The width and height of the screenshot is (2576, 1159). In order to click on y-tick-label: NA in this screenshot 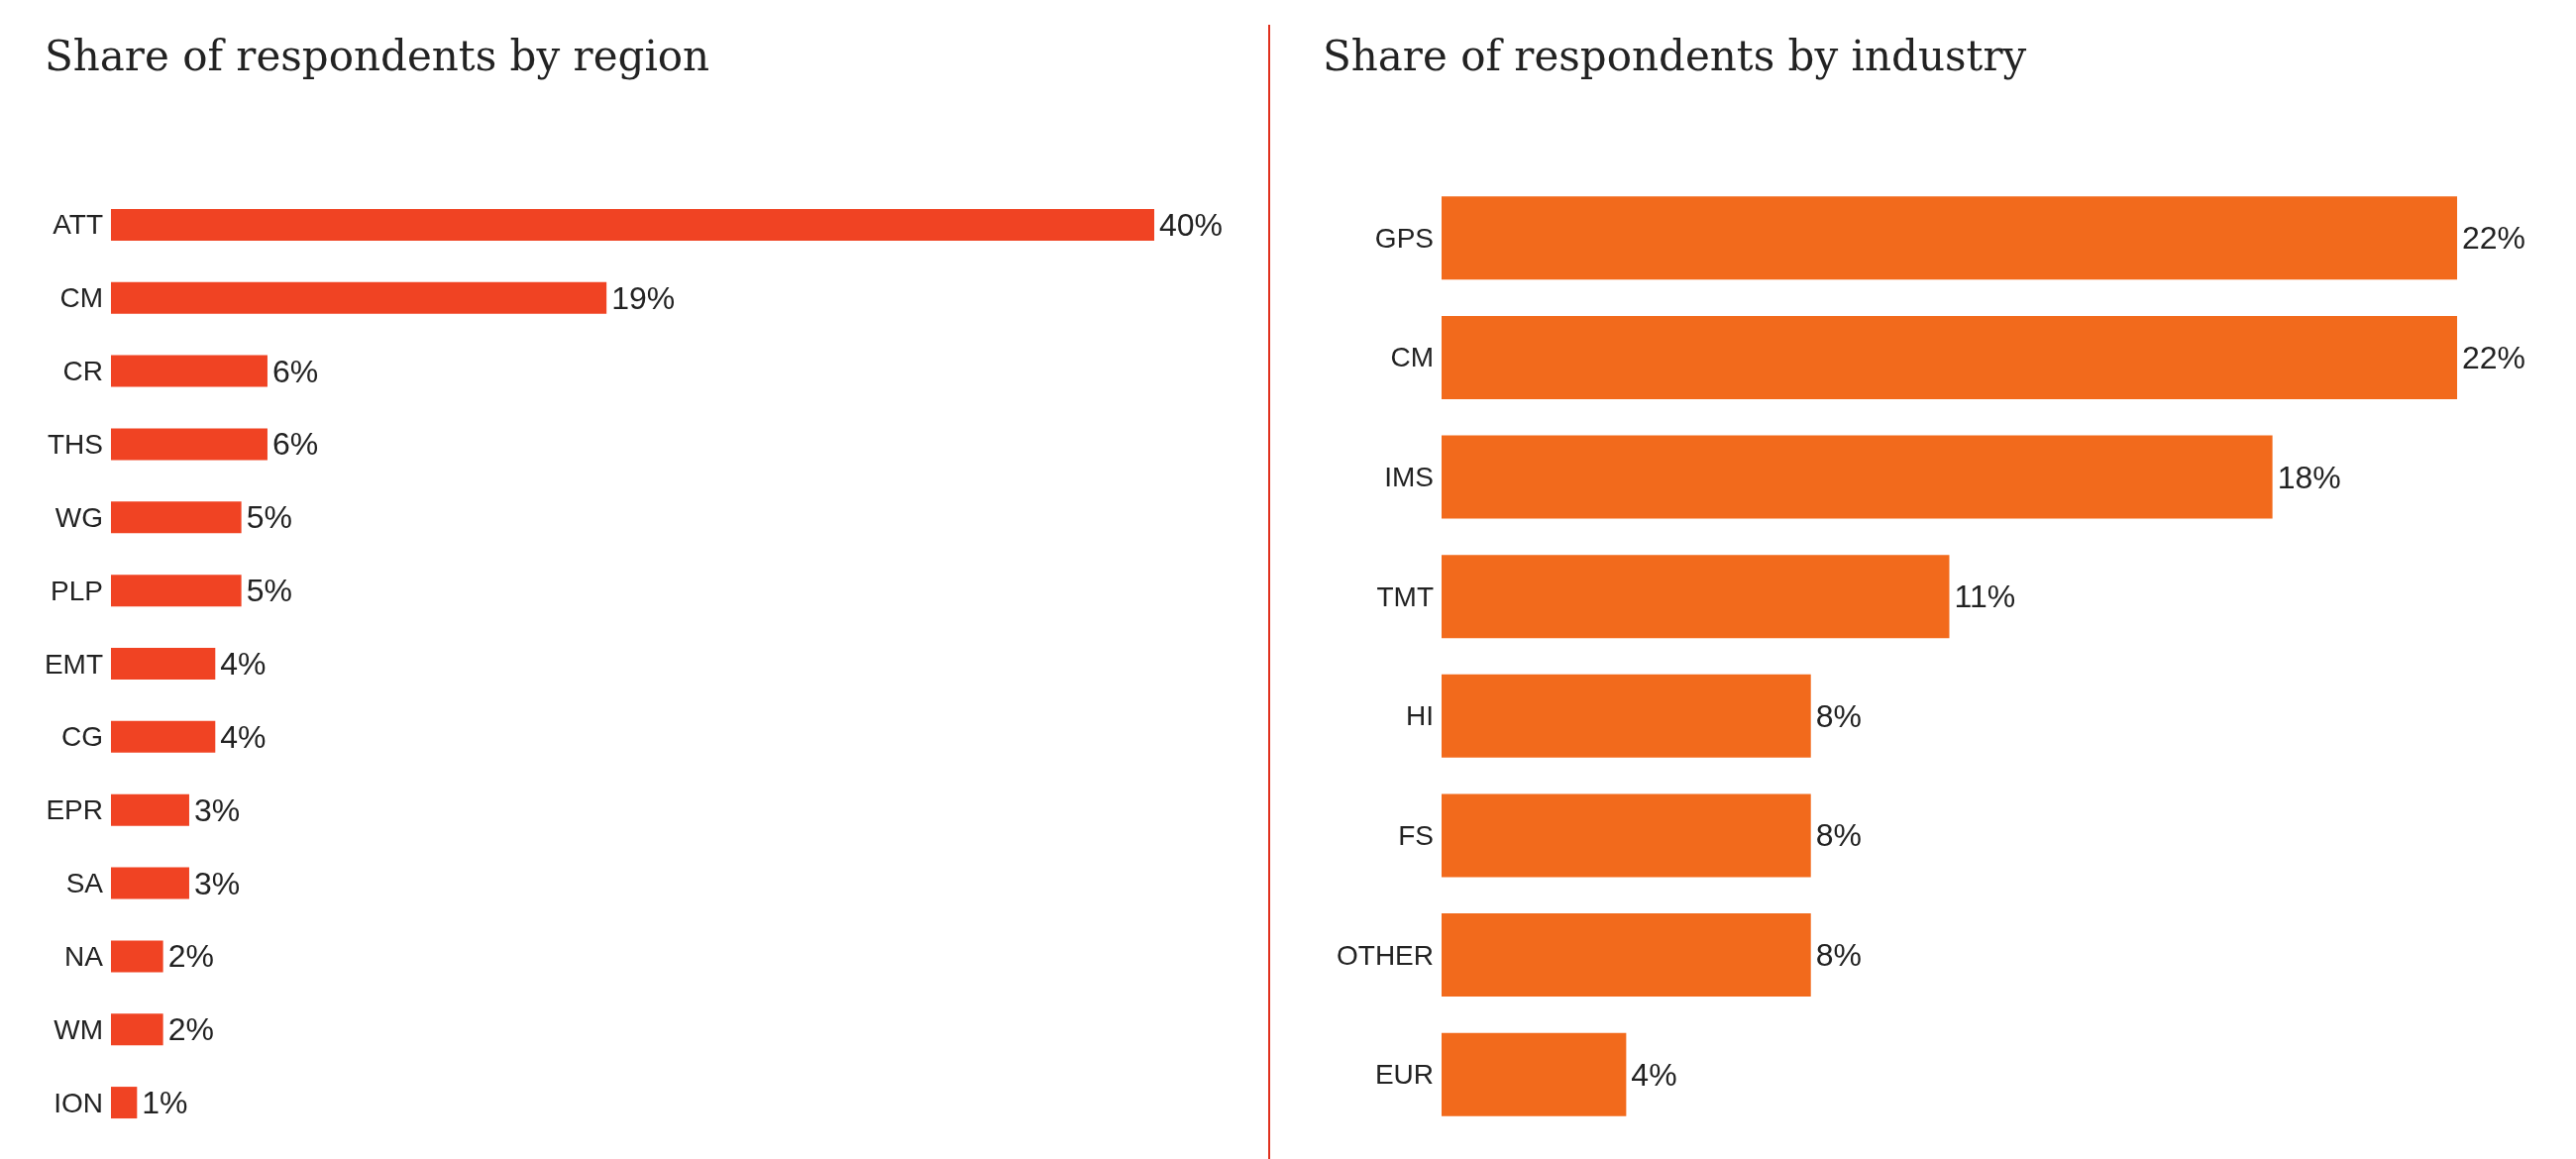, I will do `click(84, 956)`.